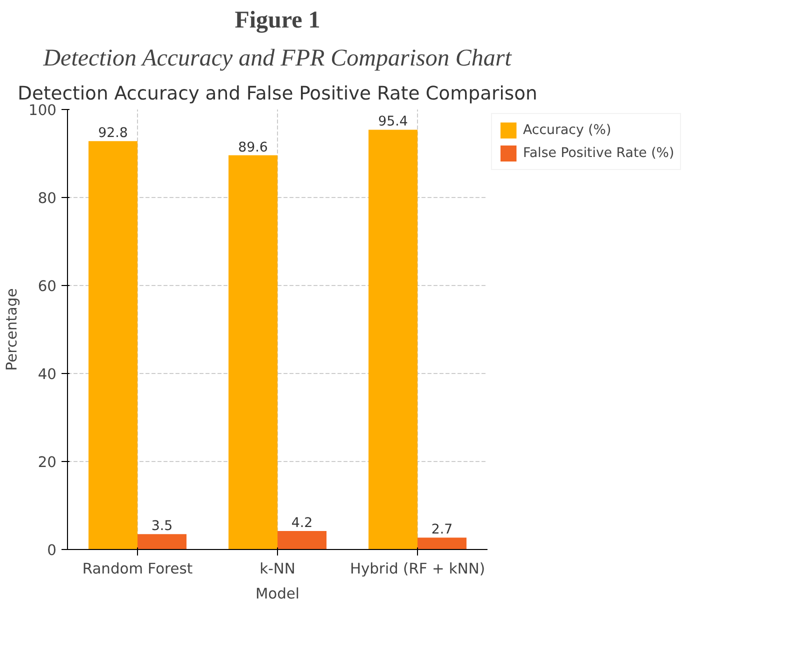 This screenshot has height=666, width=787. Describe the element at coordinates (47, 286) in the screenshot. I see `y-tick-label: 60` at that location.